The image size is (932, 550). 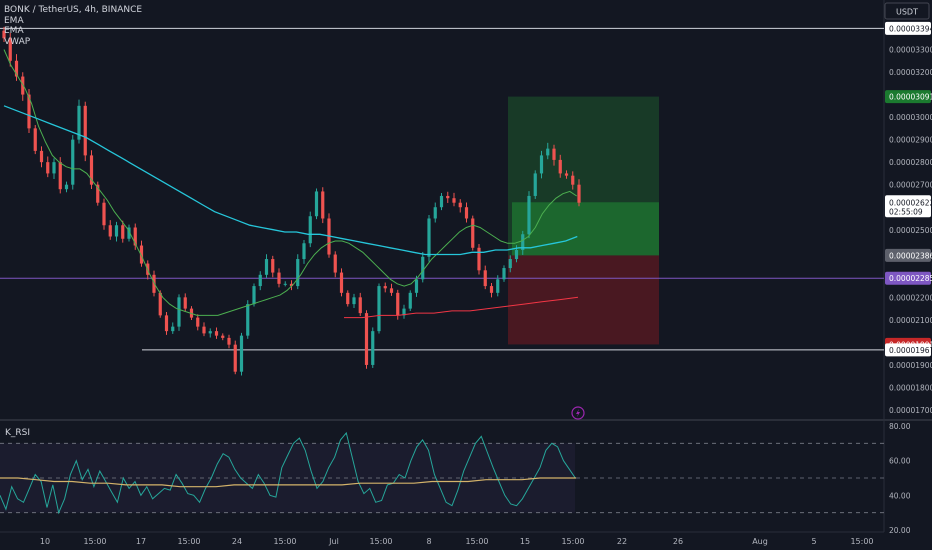 What do you see at coordinates (813, 541) in the screenshot?
I see `time-tick-label: 5` at bounding box center [813, 541].